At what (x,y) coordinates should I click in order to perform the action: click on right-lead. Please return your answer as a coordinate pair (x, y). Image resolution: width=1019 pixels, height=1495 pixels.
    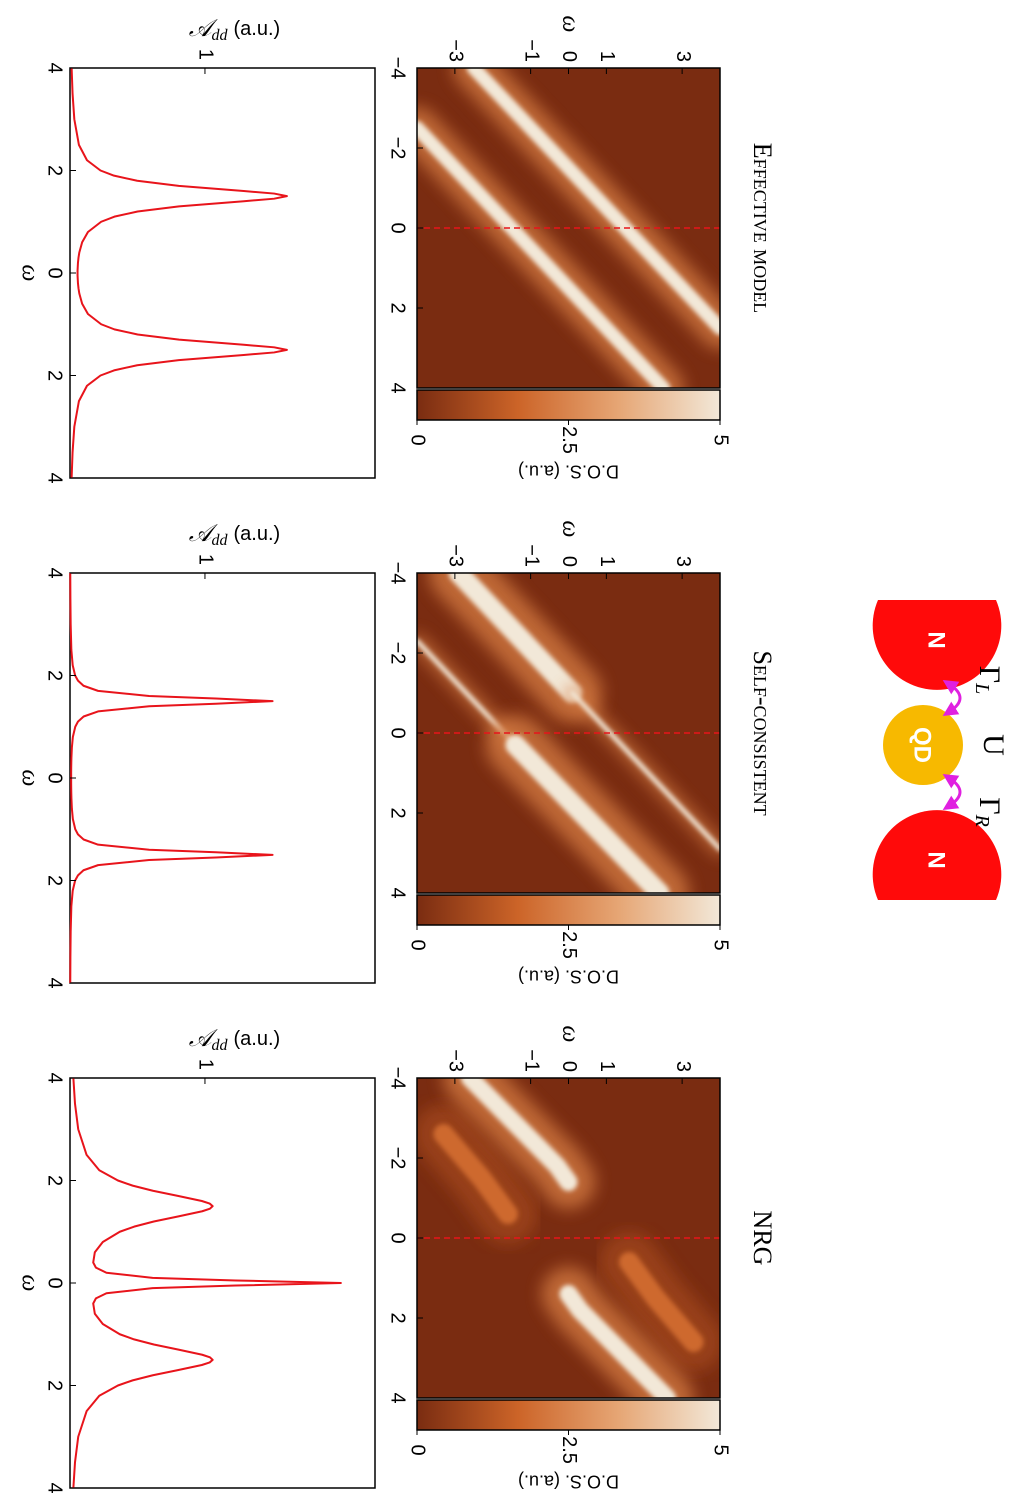
    Looking at the image, I should click on (937, 855).